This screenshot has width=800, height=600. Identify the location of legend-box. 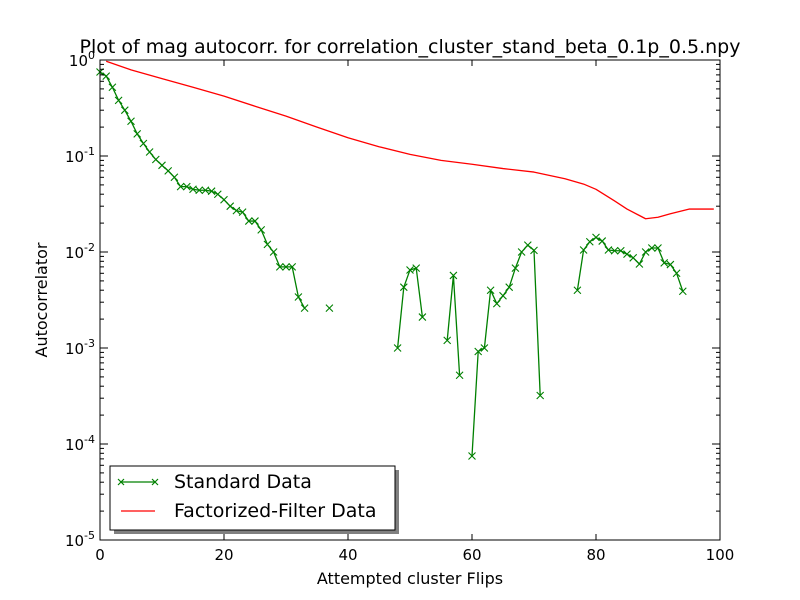
(252, 498).